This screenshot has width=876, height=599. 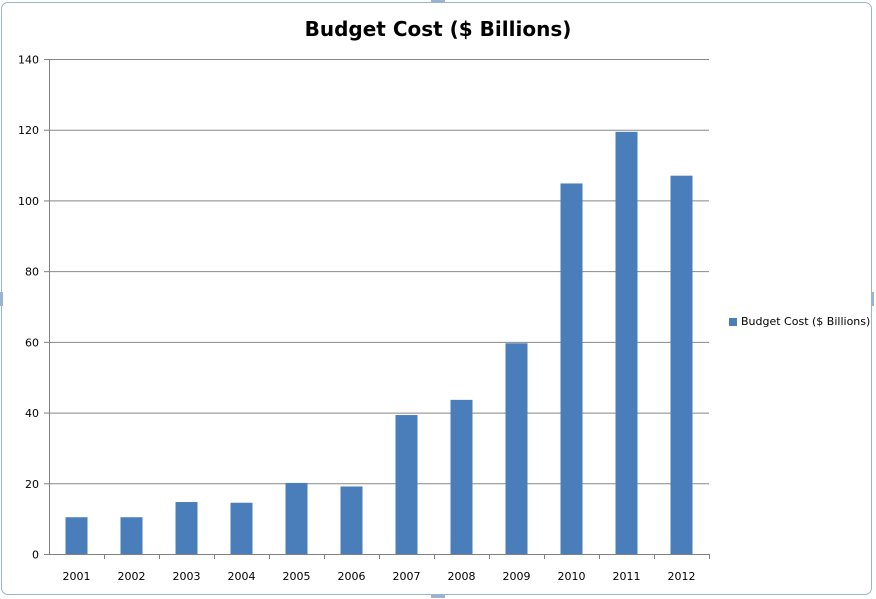 I want to click on resize-handle-top, so click(x=438, y=1).